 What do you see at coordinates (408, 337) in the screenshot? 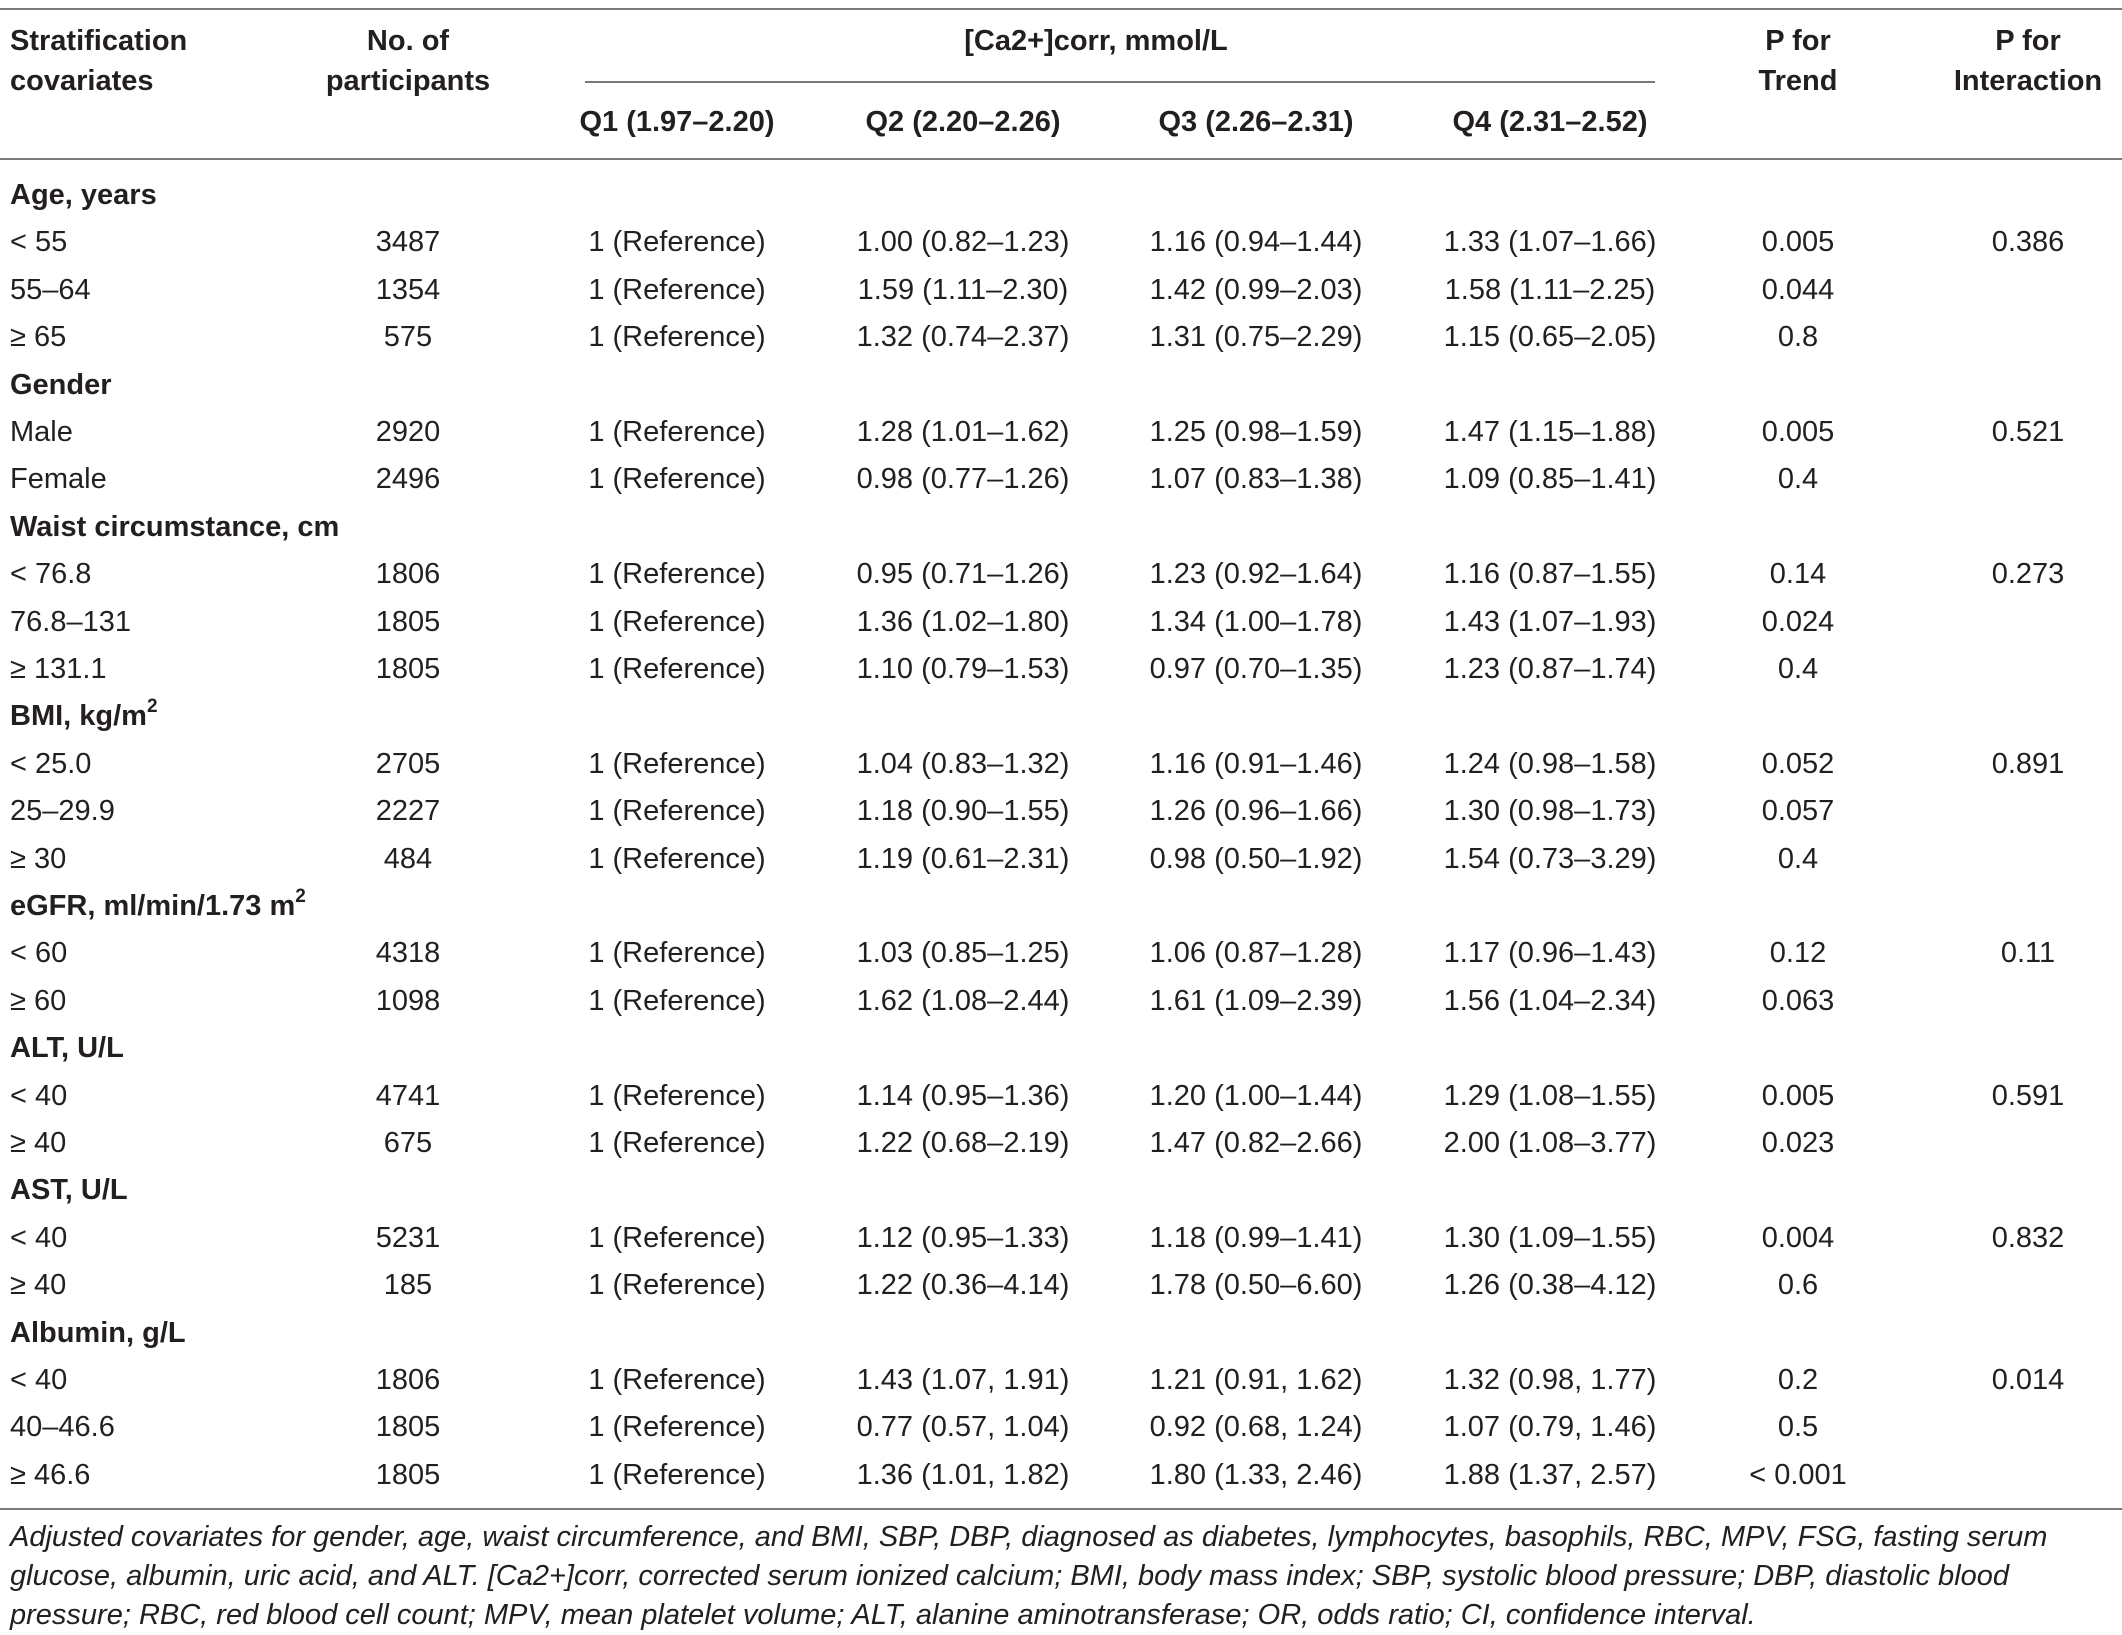
I see `cell-participants: 575` at bounding box center [408, 337].